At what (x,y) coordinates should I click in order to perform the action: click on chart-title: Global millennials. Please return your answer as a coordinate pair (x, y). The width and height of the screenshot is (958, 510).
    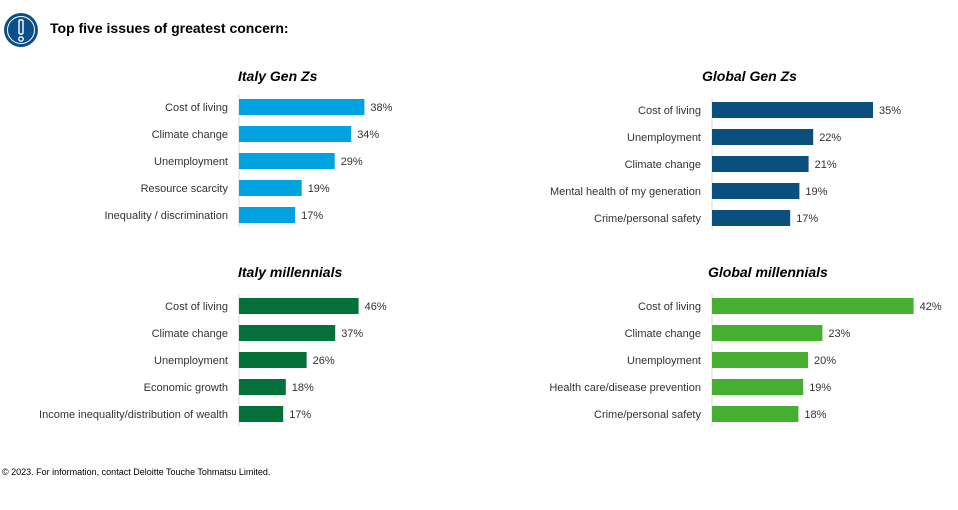
    Looking at the image, I should click on (768, 272).